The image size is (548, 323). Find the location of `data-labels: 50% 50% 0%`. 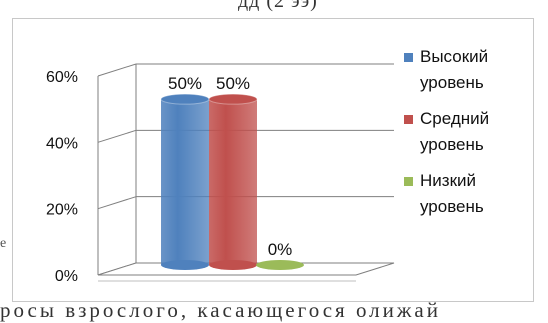

data-labels: 50% 50% 0% is located at coordinates (230, 166).